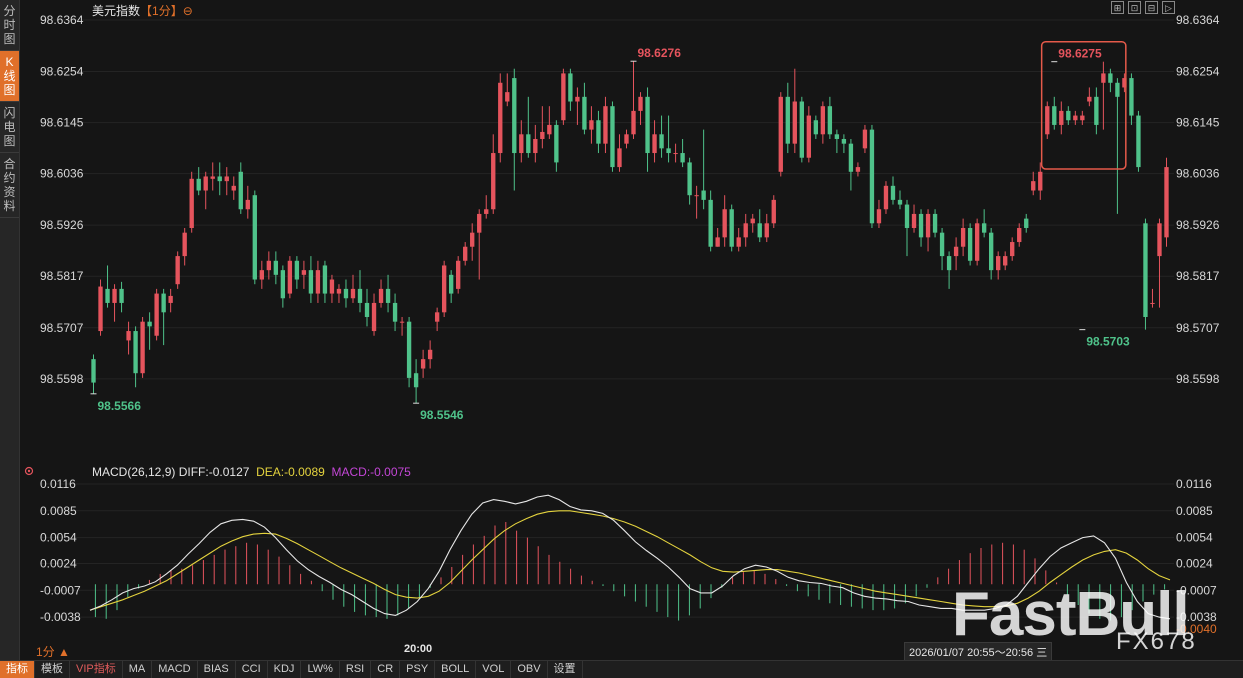 The height and width of the screenshot is (678, 1243). Describe the element at coordinates (386, 669) in the screenshot. I see `toolbar-item-10: CR` at that location.